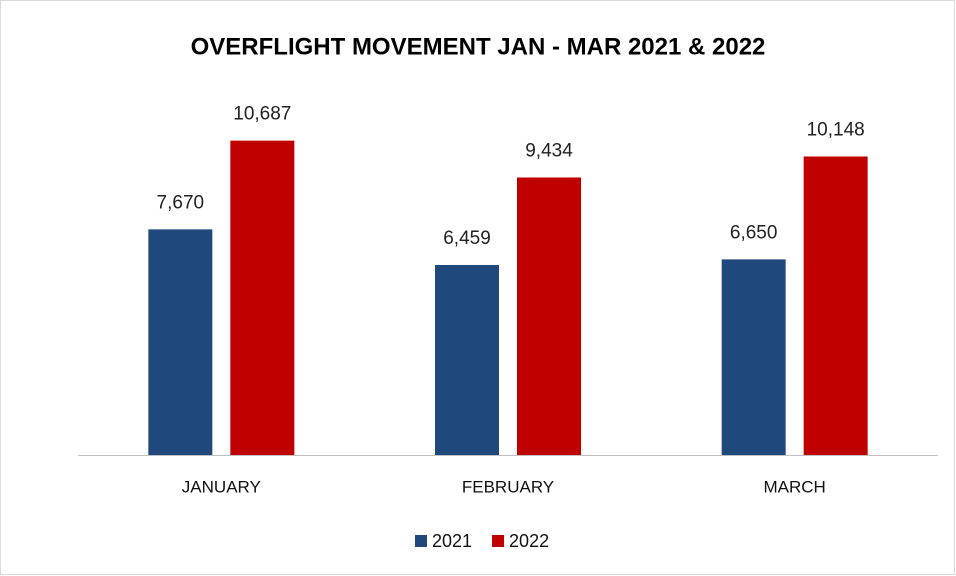 This screenshot has height=576, width=956. What do you see at coordinates (452, 541) in the screenshot?
I see `legend-label: 2021` at bounding box center [452, 541].